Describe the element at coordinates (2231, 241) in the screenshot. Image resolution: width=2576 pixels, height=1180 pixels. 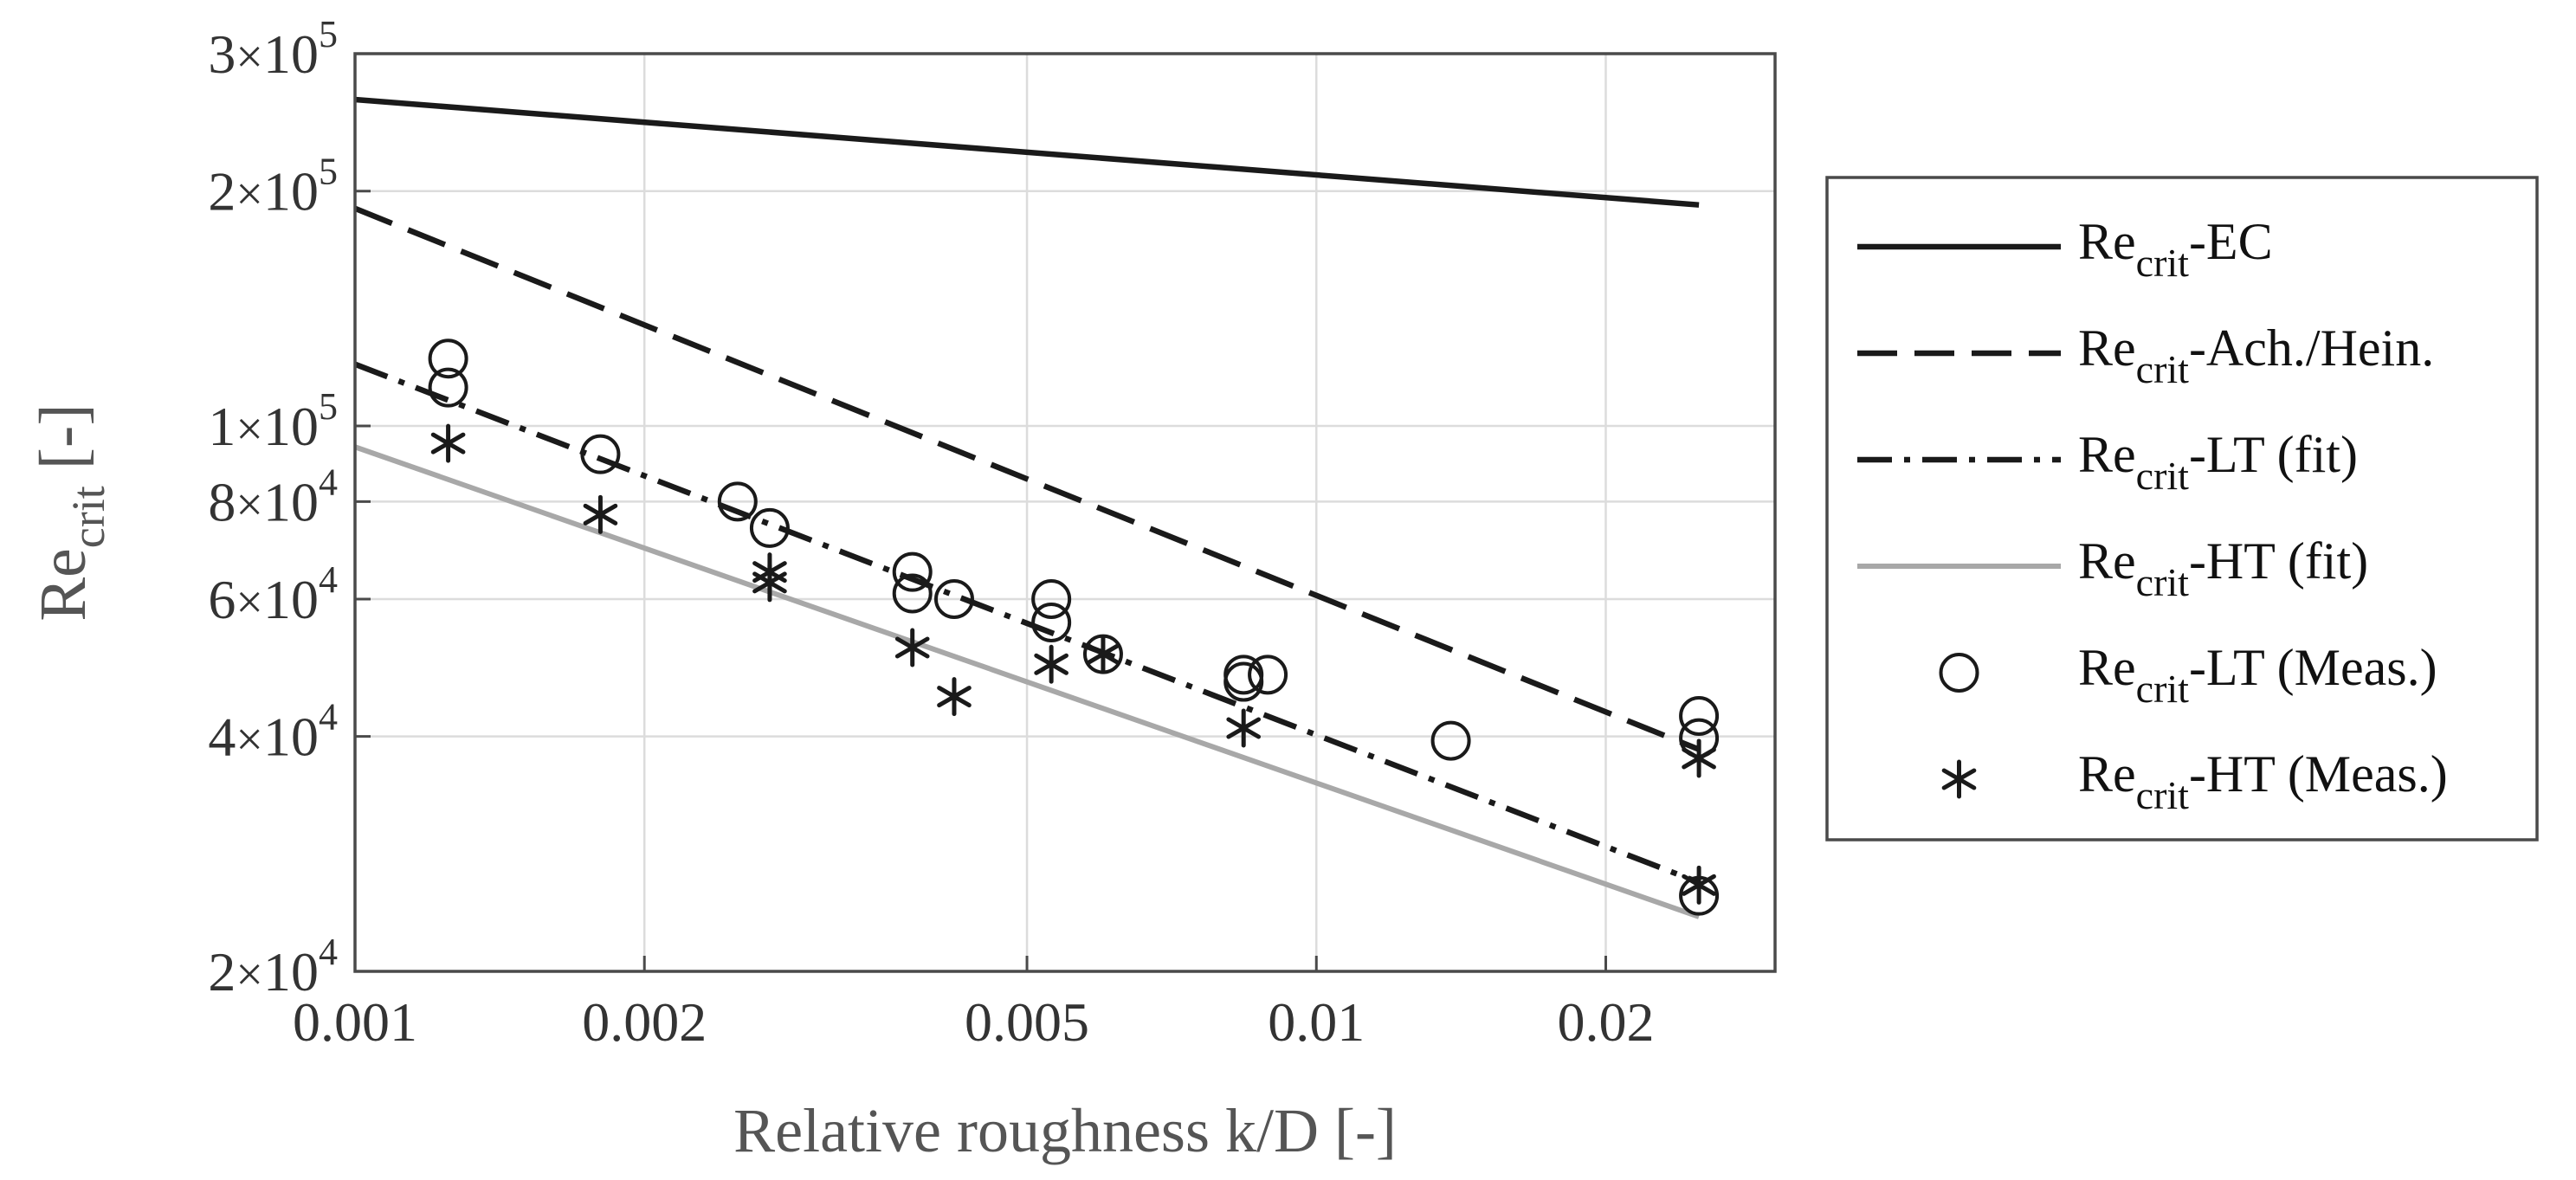
I see `legend-label-suffix: -EC` at that location.